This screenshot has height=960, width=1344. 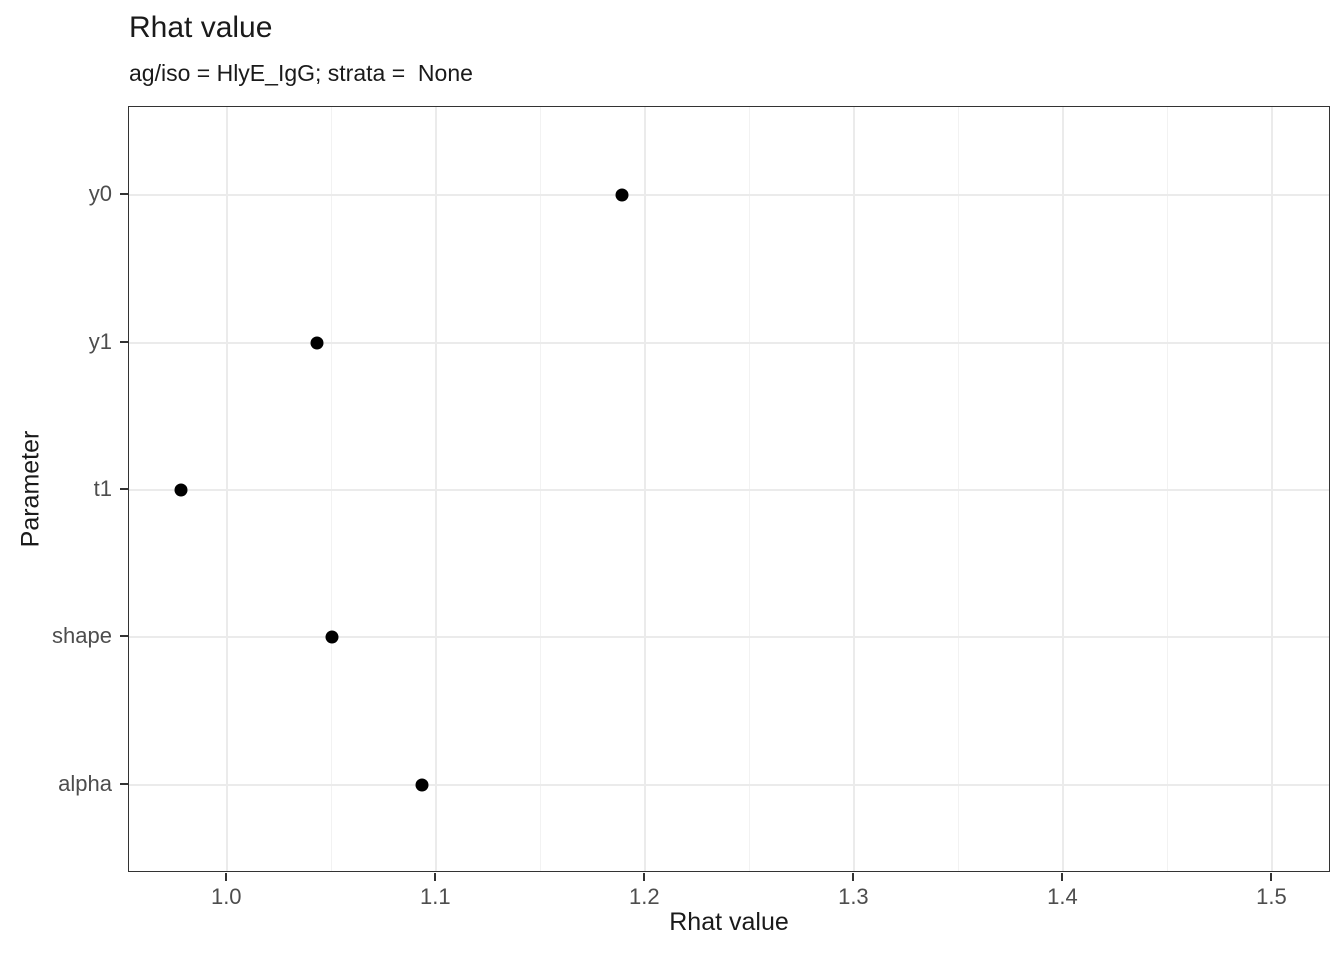 I want to click on x-axis-title: Rhat value, so click(x=729, y=922).